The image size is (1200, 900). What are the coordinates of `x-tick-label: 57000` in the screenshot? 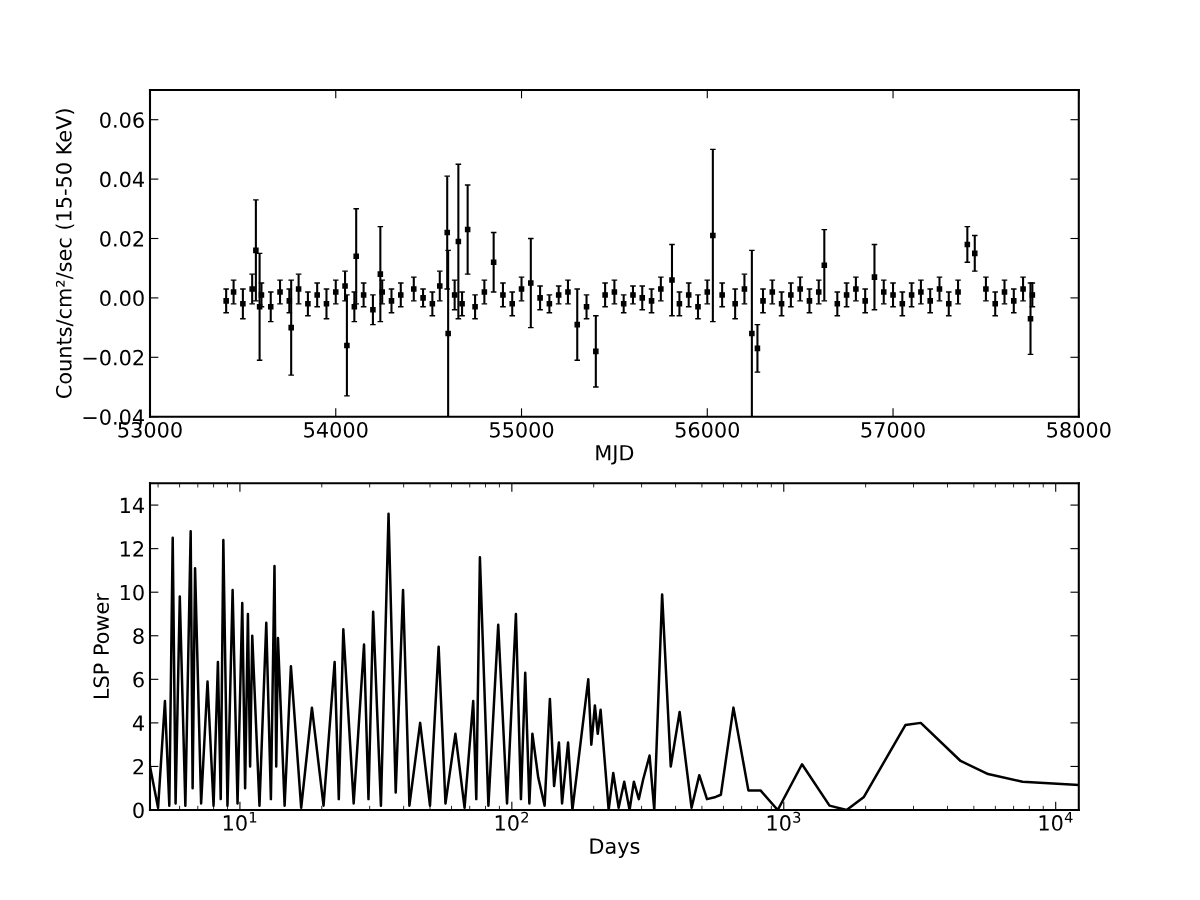 It's located at (893, 429).